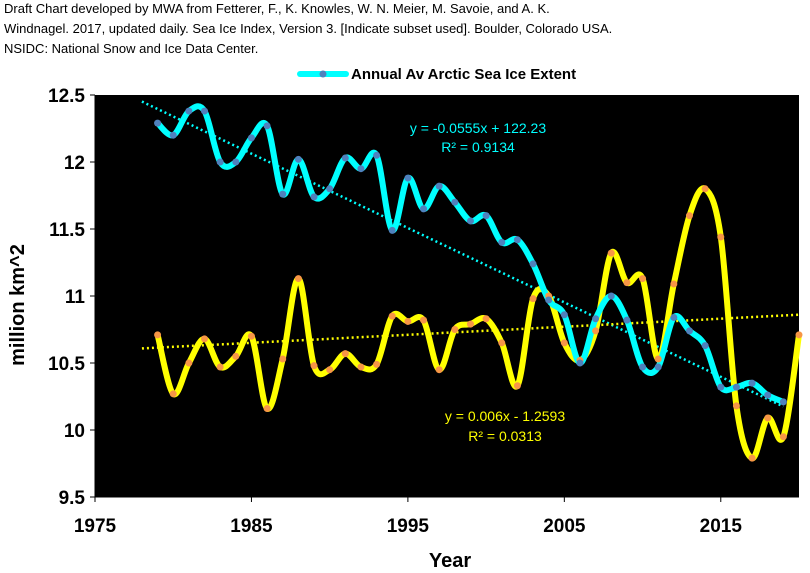  Describe the element at coordinates (18, 305) in the screenshot. I see `y-axis-title: million km^2` at that location.